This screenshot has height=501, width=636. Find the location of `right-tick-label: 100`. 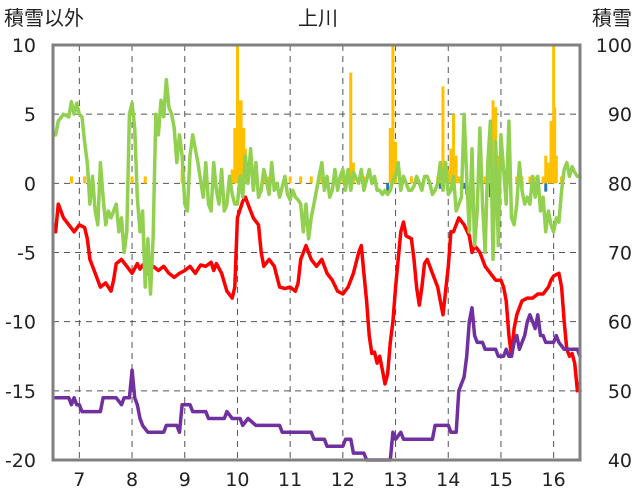

right-tick-label: 100 is located at coordinates (614, 46).